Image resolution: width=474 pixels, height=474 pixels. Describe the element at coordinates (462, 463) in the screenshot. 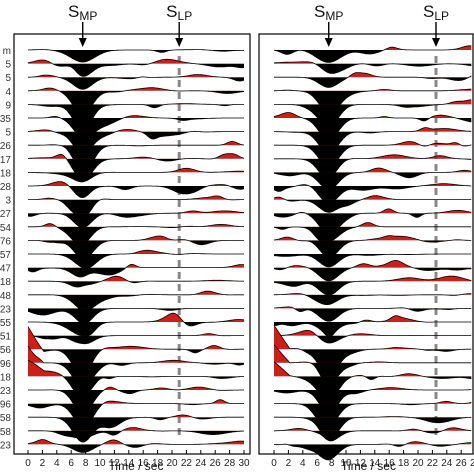

I see `x-tick-label: 26` at that location.